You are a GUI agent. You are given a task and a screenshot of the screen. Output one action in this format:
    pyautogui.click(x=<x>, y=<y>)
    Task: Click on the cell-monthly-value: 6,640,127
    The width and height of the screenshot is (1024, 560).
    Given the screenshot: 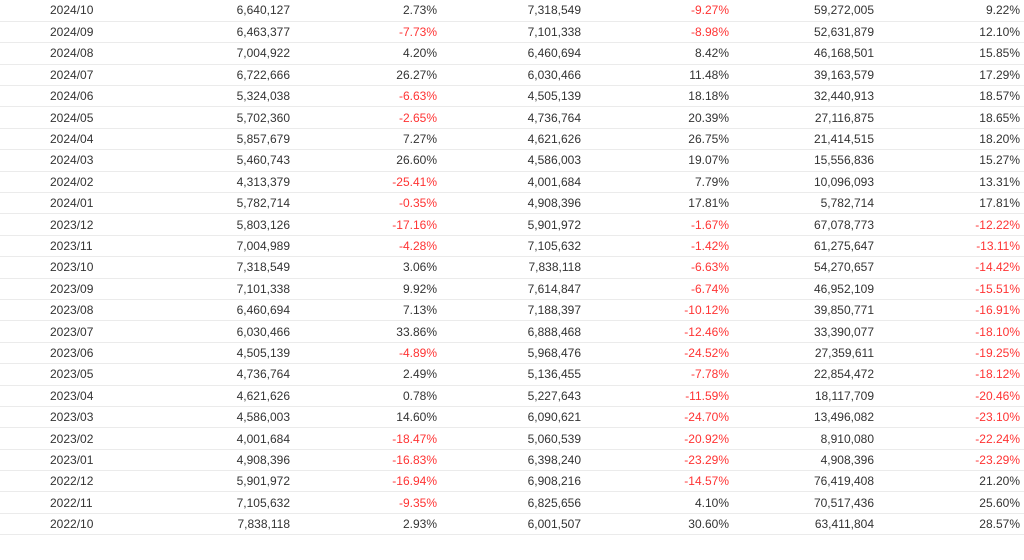 What is the action you would take?
    pyautogui.click(x=229, y=11)
    